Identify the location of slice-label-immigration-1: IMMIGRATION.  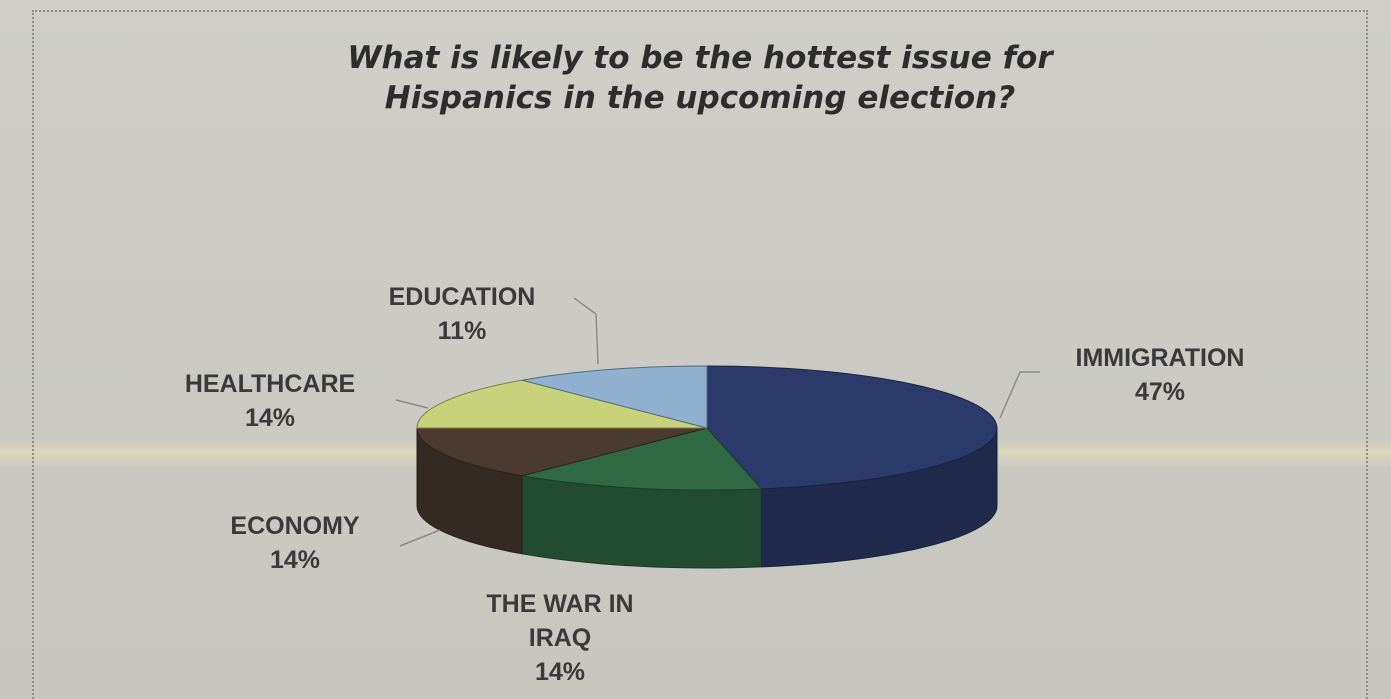
(1160, 358).